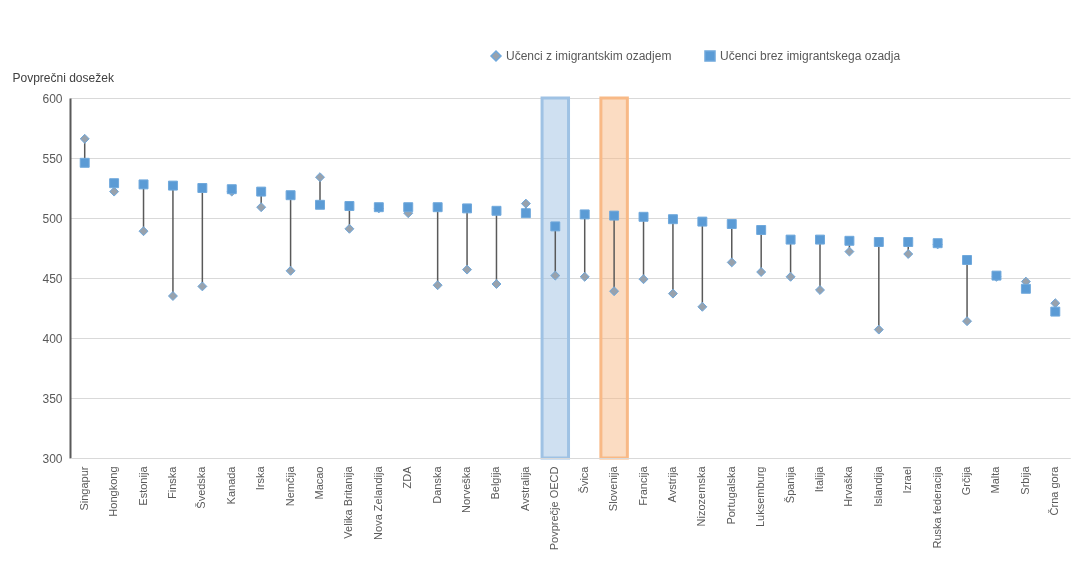 This screenshot has width=1077, height=577. What do you see at coordinates (936, 507) in the screenshot?
I see `x-tick-label: Ruska federacija` at bounding box center [936, 507].